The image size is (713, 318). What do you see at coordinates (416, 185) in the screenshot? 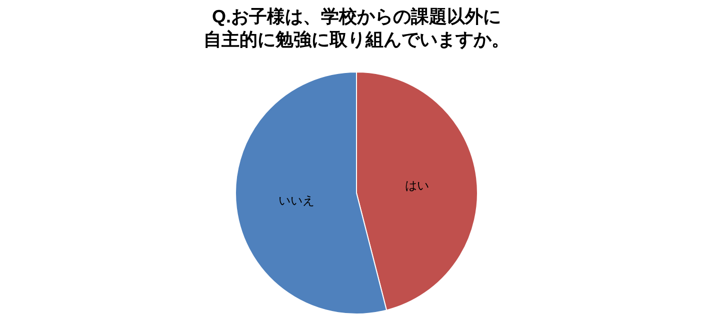
I see `slice-label: はい` at bounding box center [416, 185].